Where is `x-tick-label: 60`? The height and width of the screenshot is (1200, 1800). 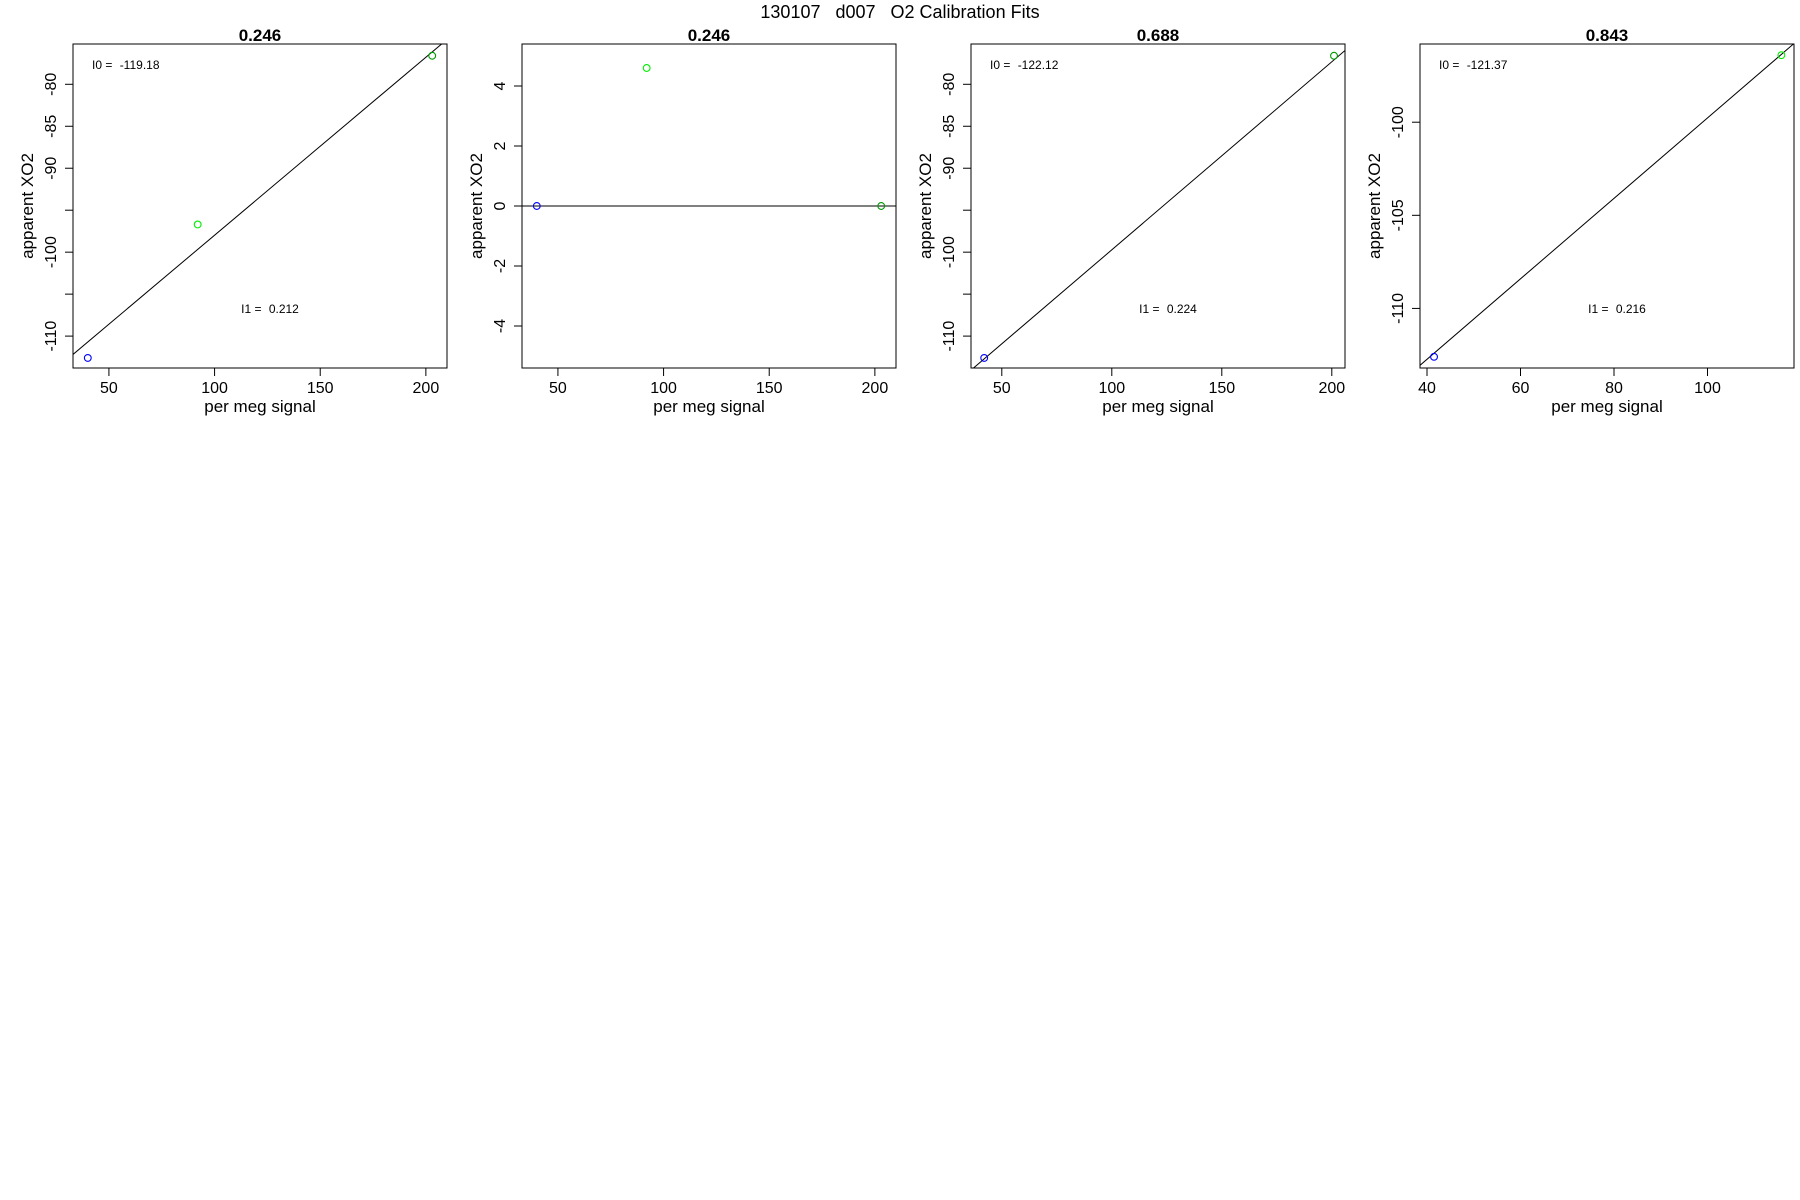 x-tick-label: 60 is located at coordinates (1521, 388).